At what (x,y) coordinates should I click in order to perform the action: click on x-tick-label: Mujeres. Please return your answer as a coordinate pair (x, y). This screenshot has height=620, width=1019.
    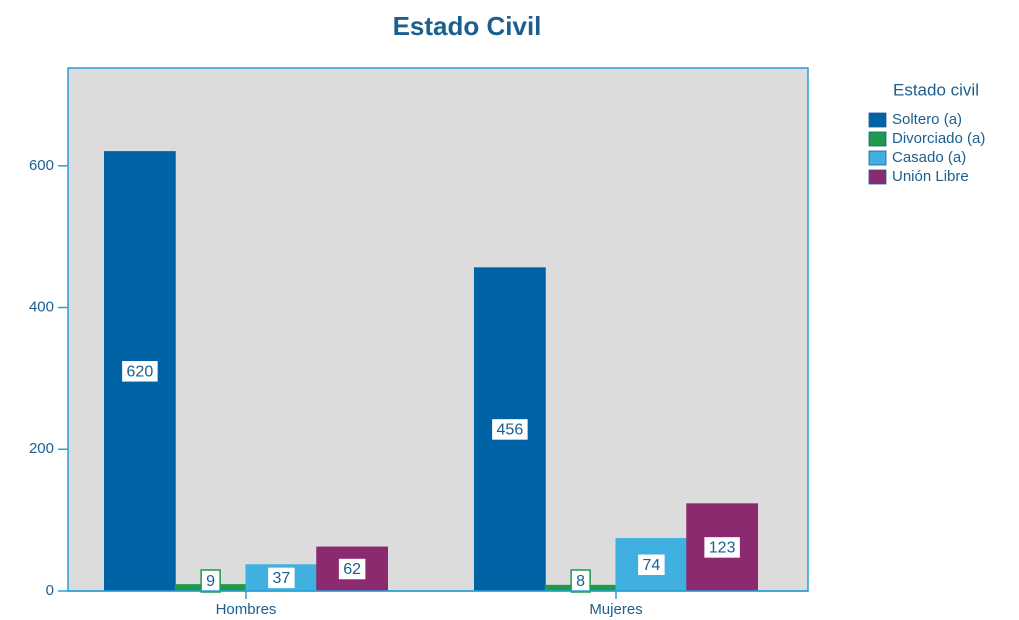
    Looking at the image, I should click on (615, 609).